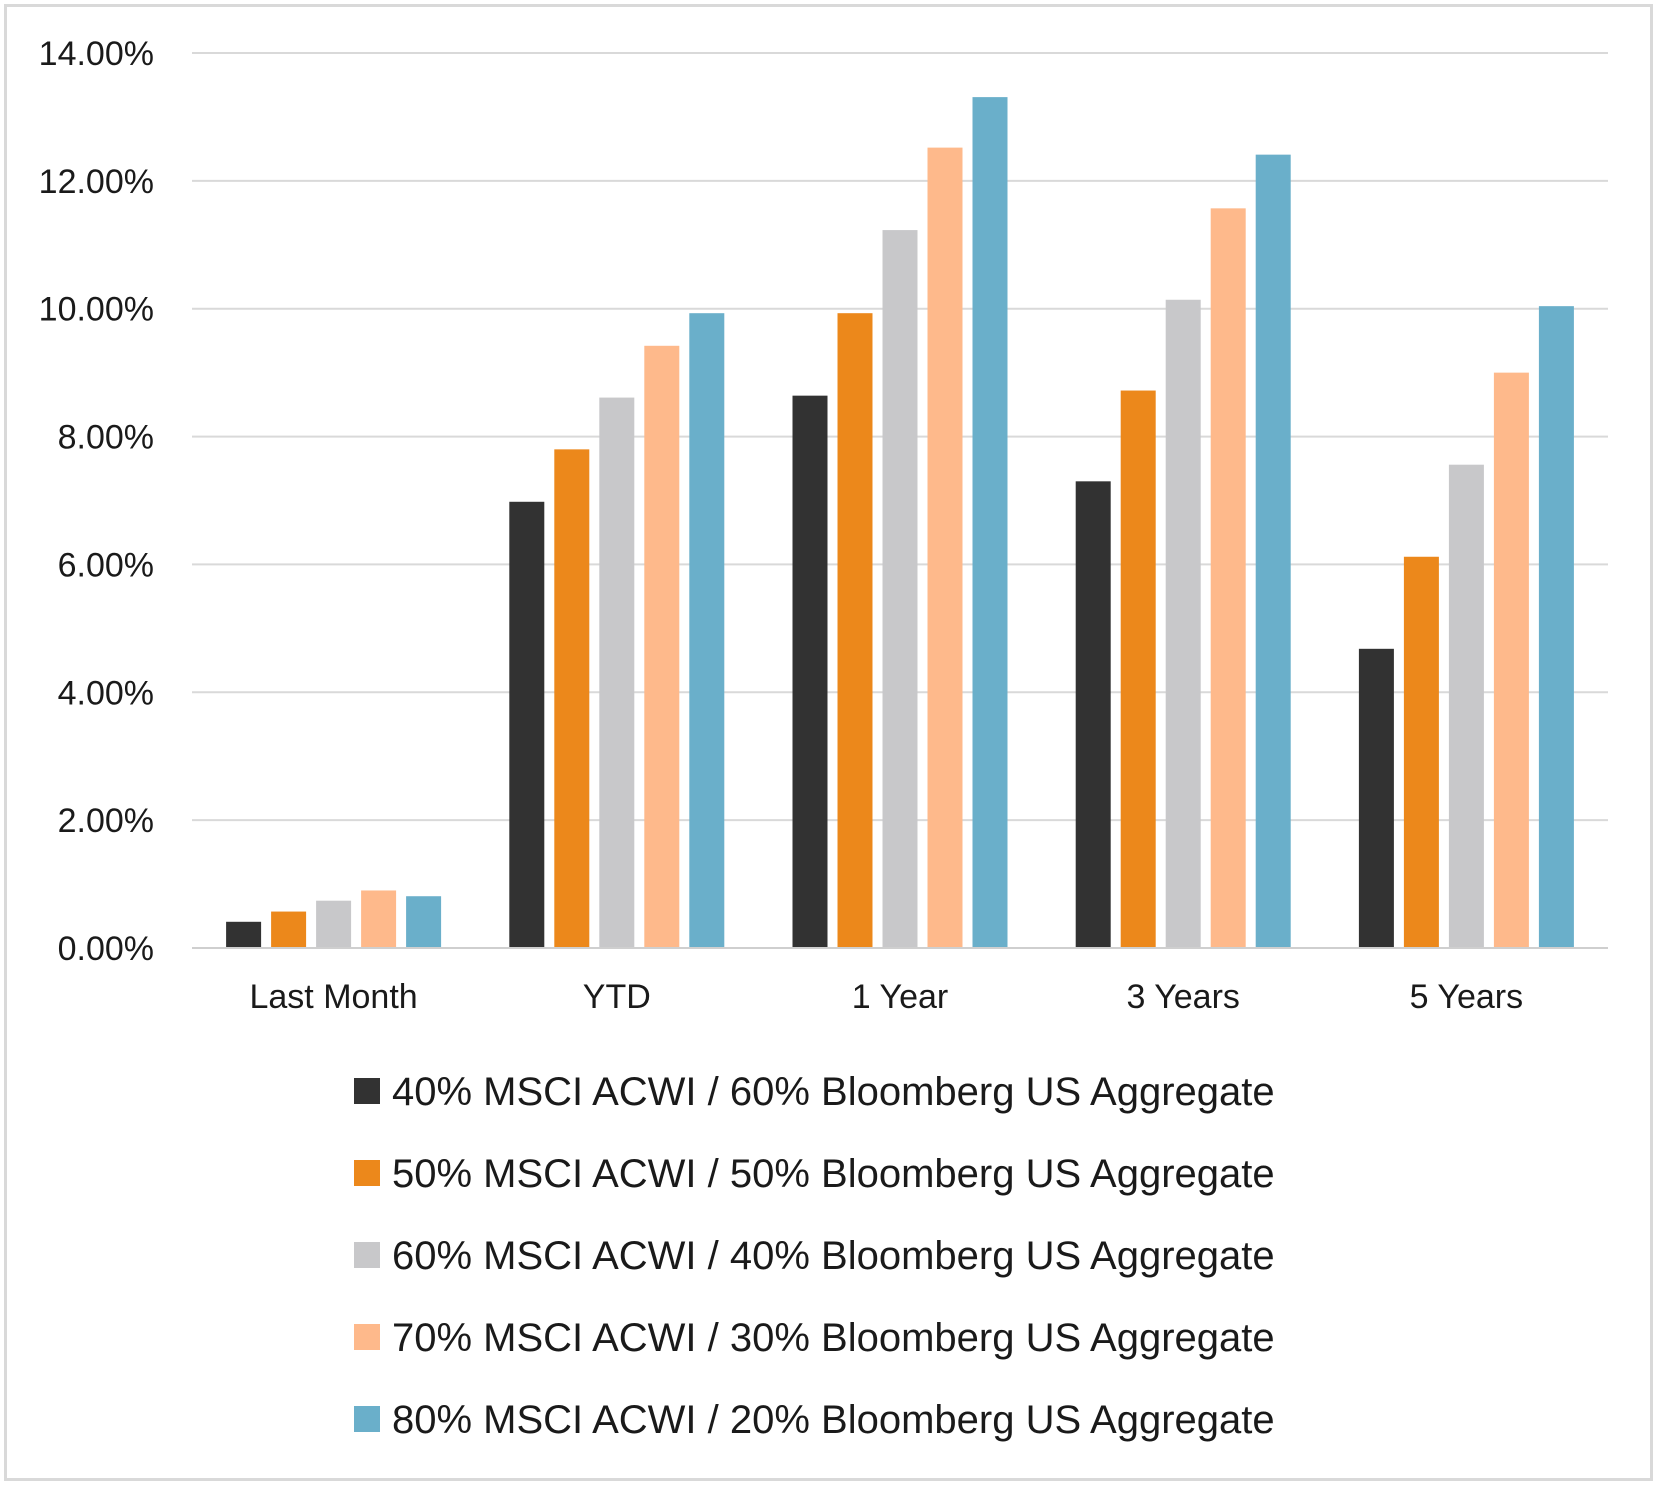 The width and height of the screenshot is (1659, 1485). I want to click on y-tick-label: 14.00%, so click(96, 54).